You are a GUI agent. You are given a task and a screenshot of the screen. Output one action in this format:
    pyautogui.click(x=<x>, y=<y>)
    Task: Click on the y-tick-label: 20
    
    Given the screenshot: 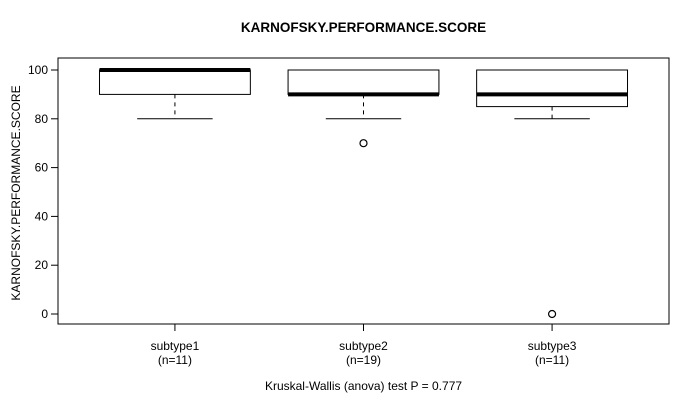 What is the action you would take?
    pyautogui.click(x=42, y=265)
    